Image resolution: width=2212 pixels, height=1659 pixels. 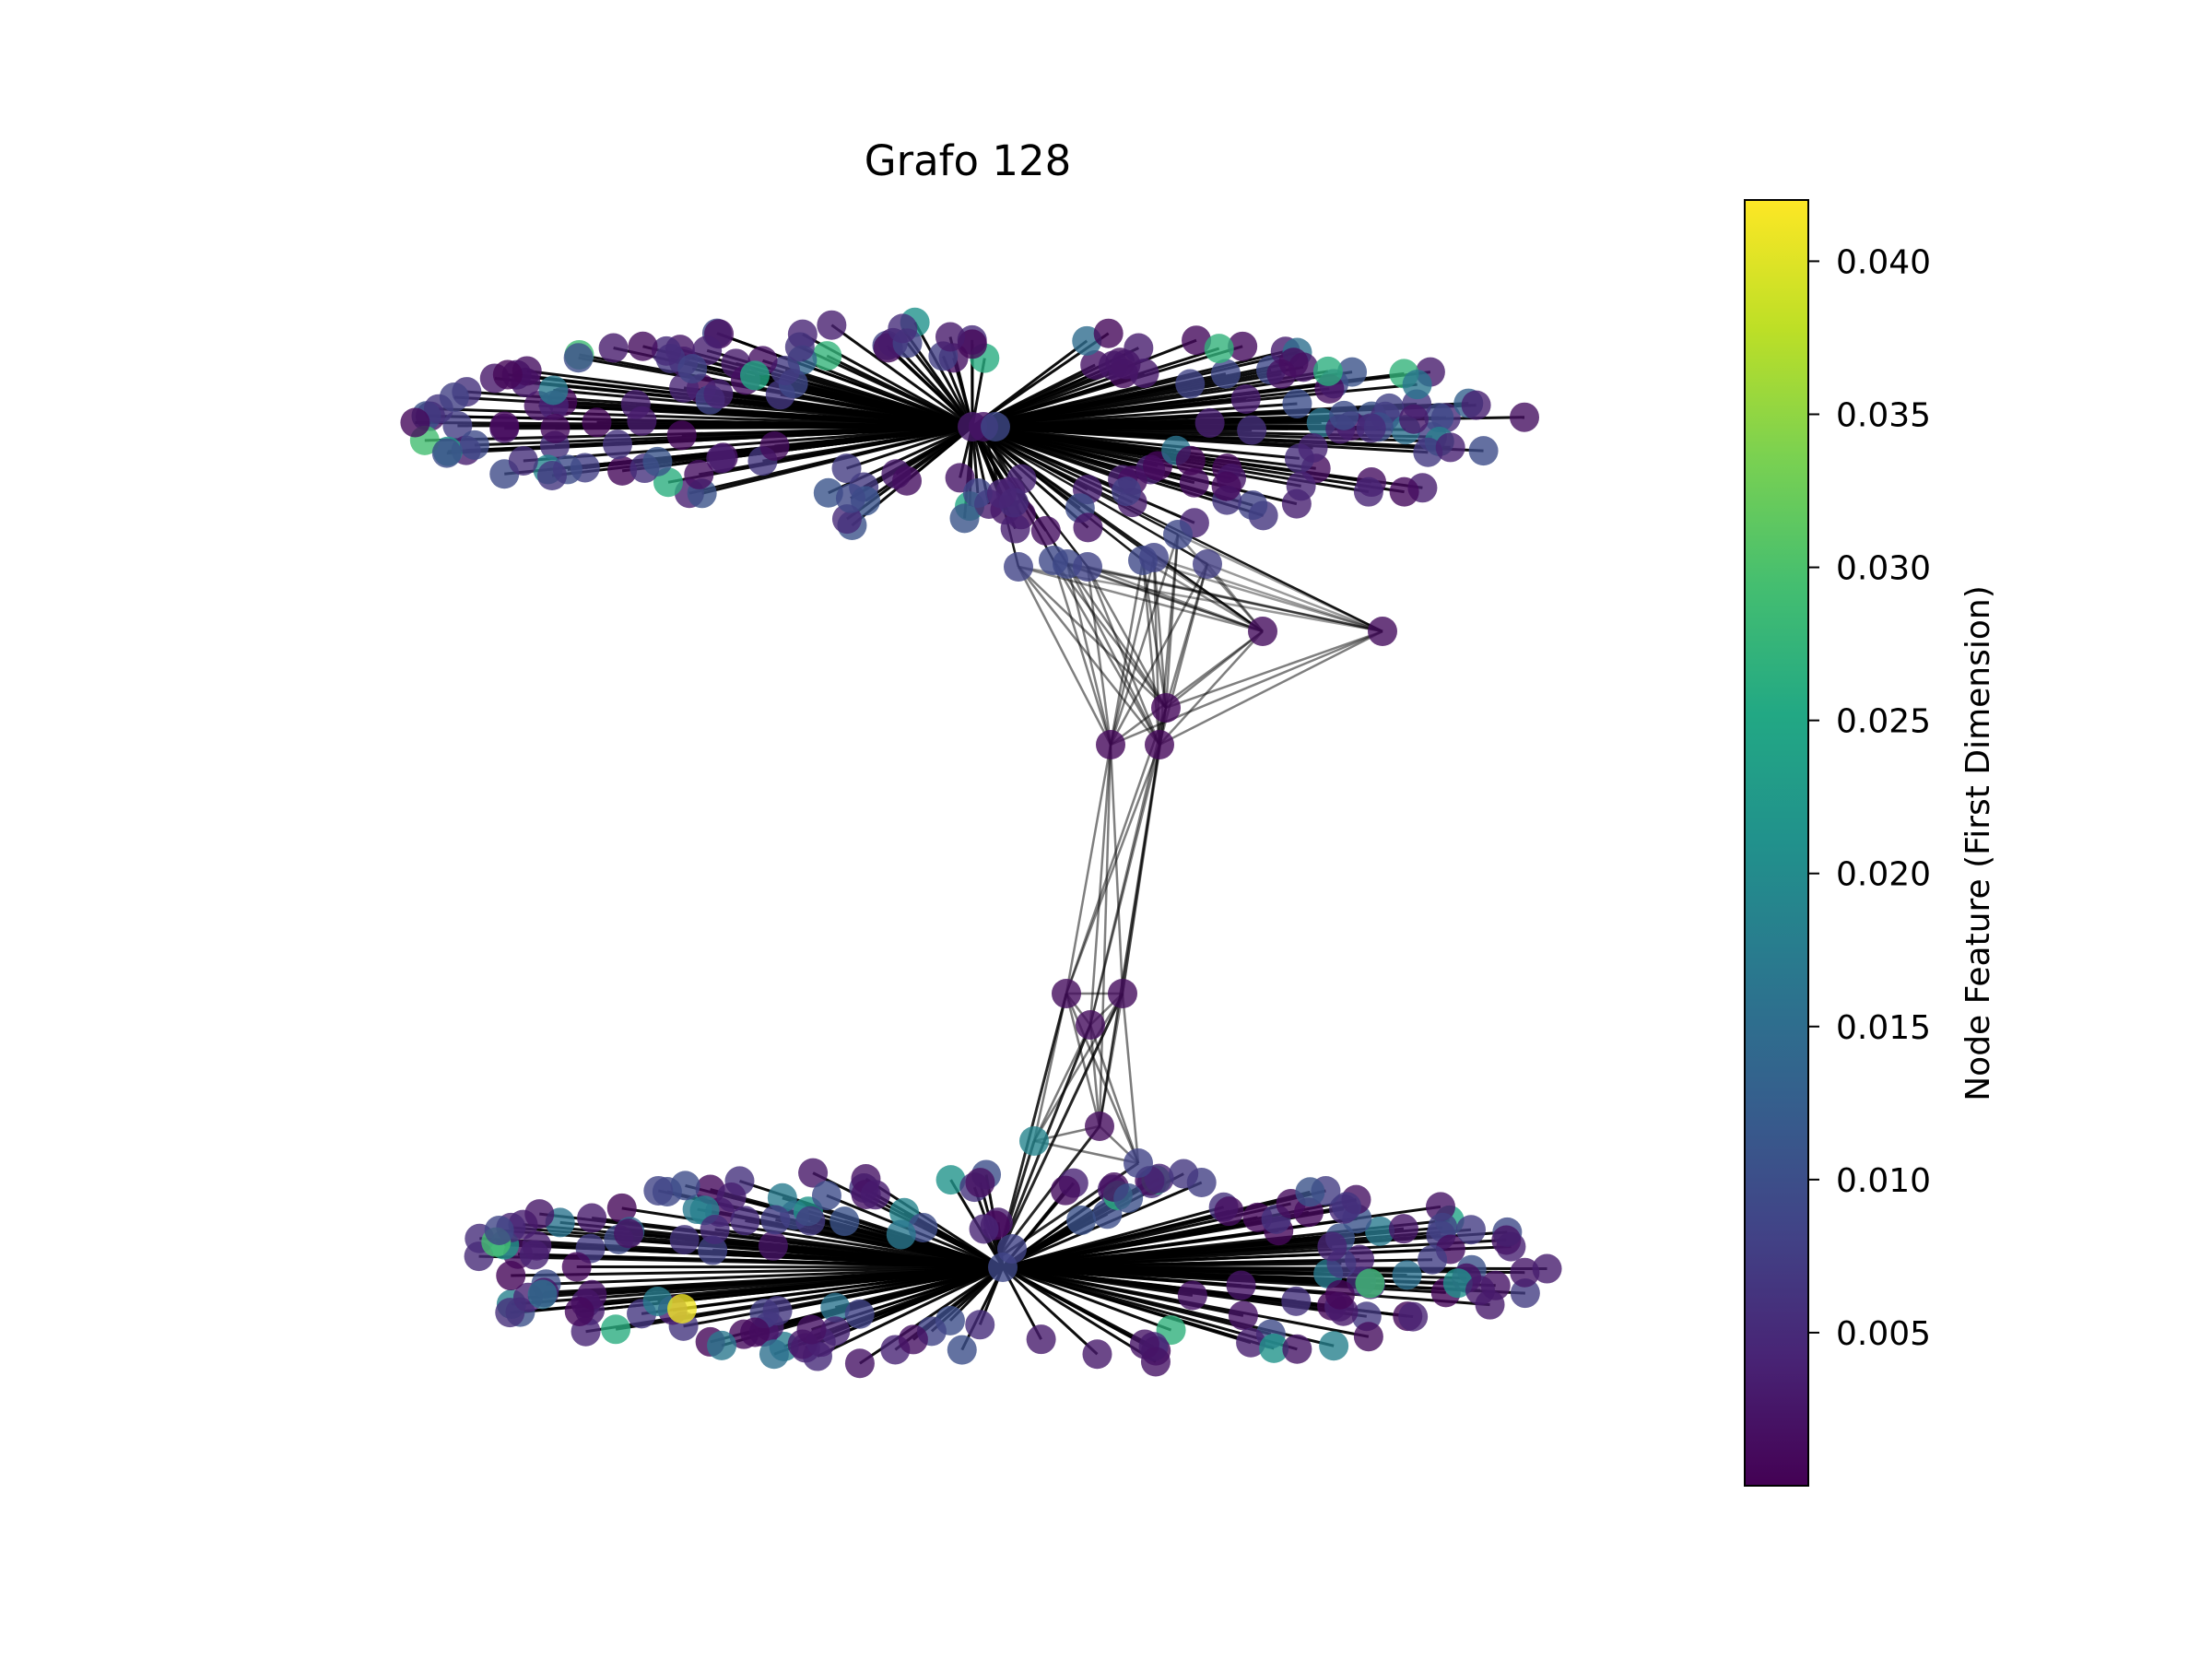 I want to click on colorbar-tick-label: 0.010, so click(x=1883, y=1181).